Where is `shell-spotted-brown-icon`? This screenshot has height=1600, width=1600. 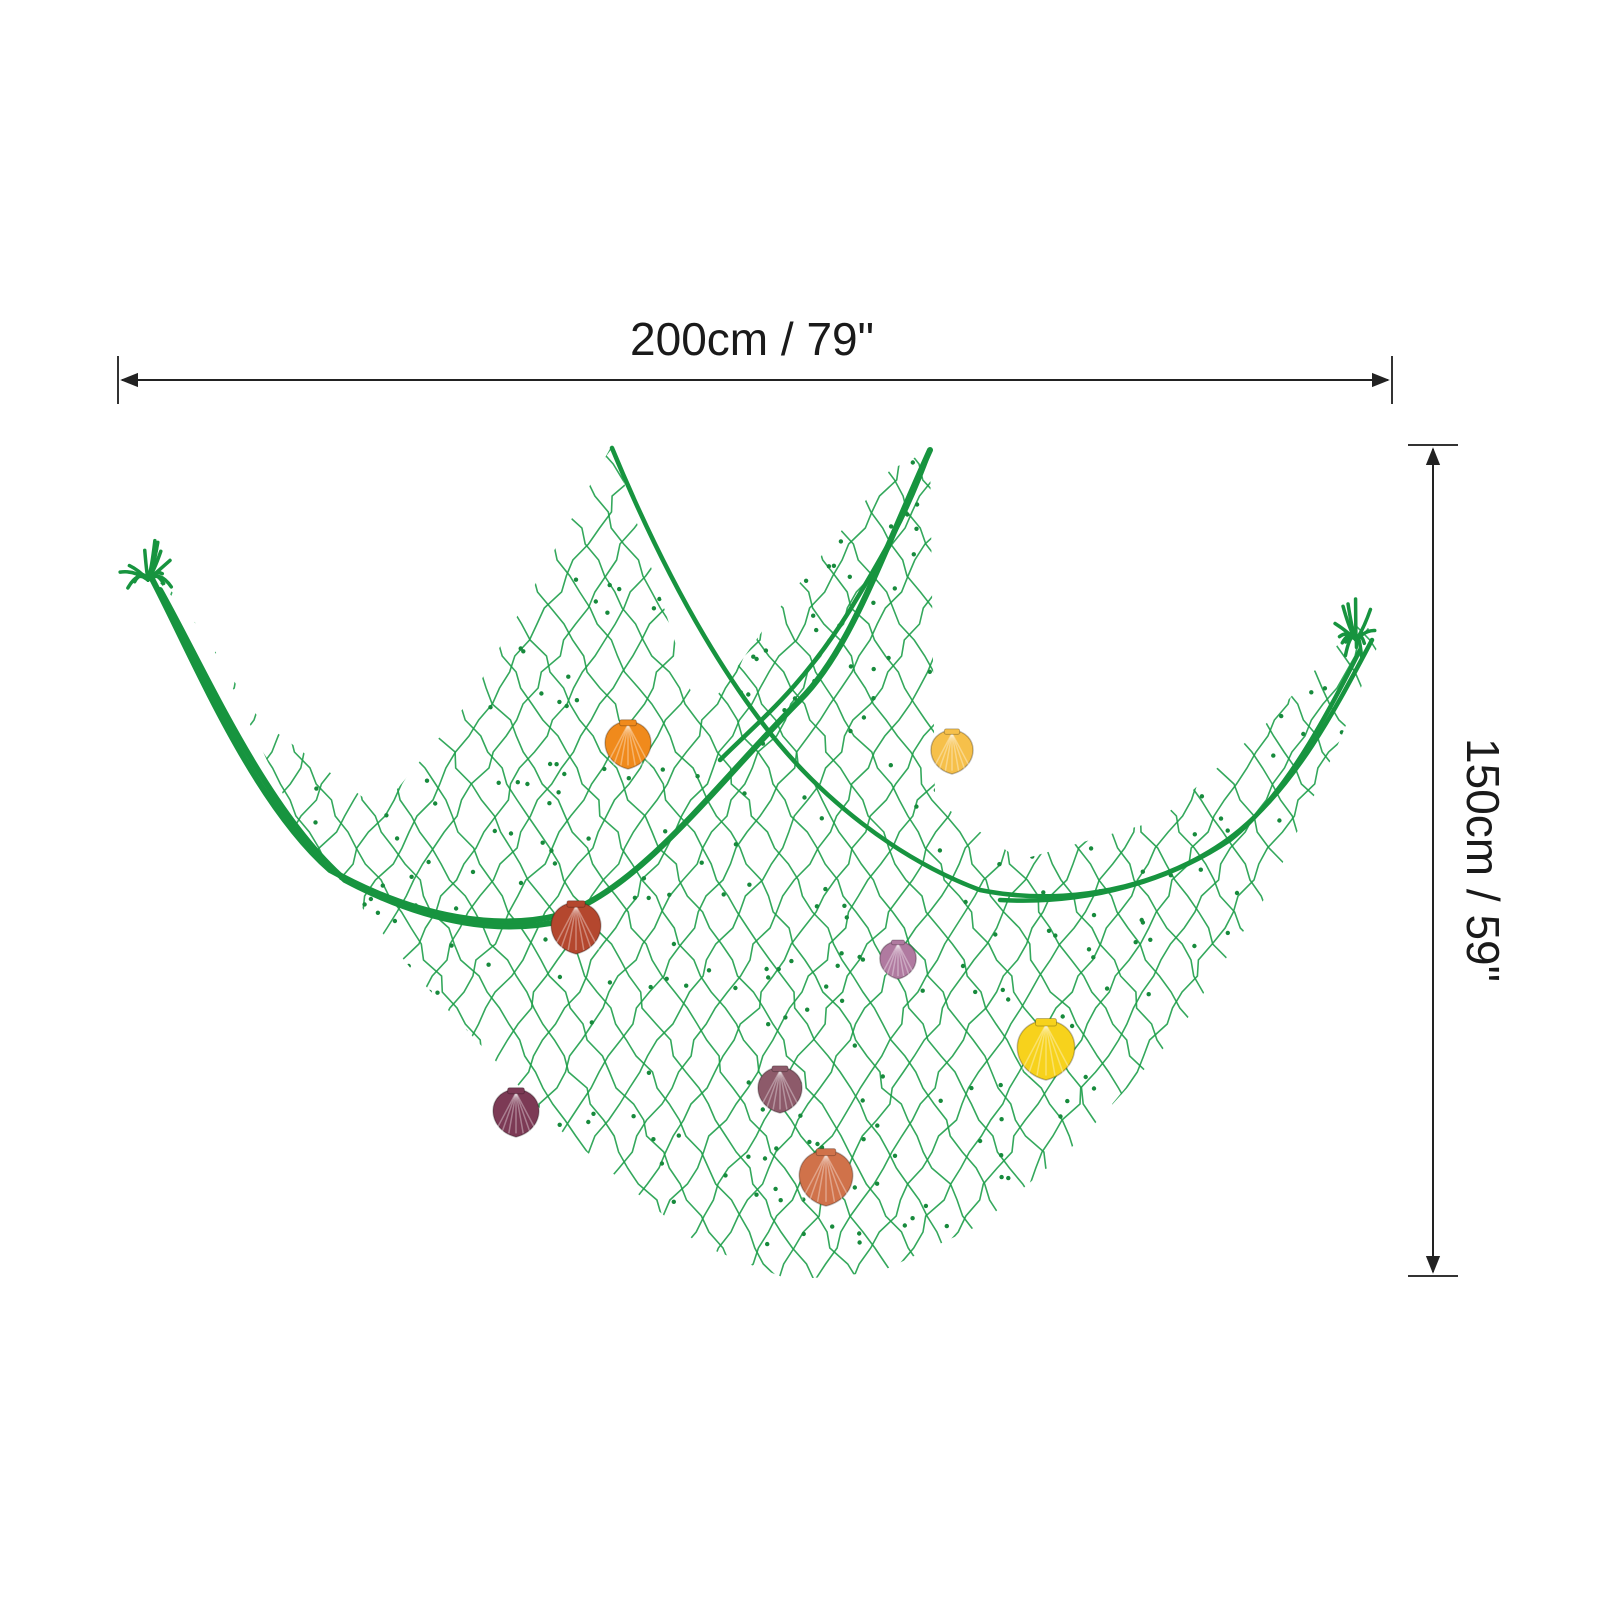
shell-spotted-brown-icon is located at coordinates (780, 1089).